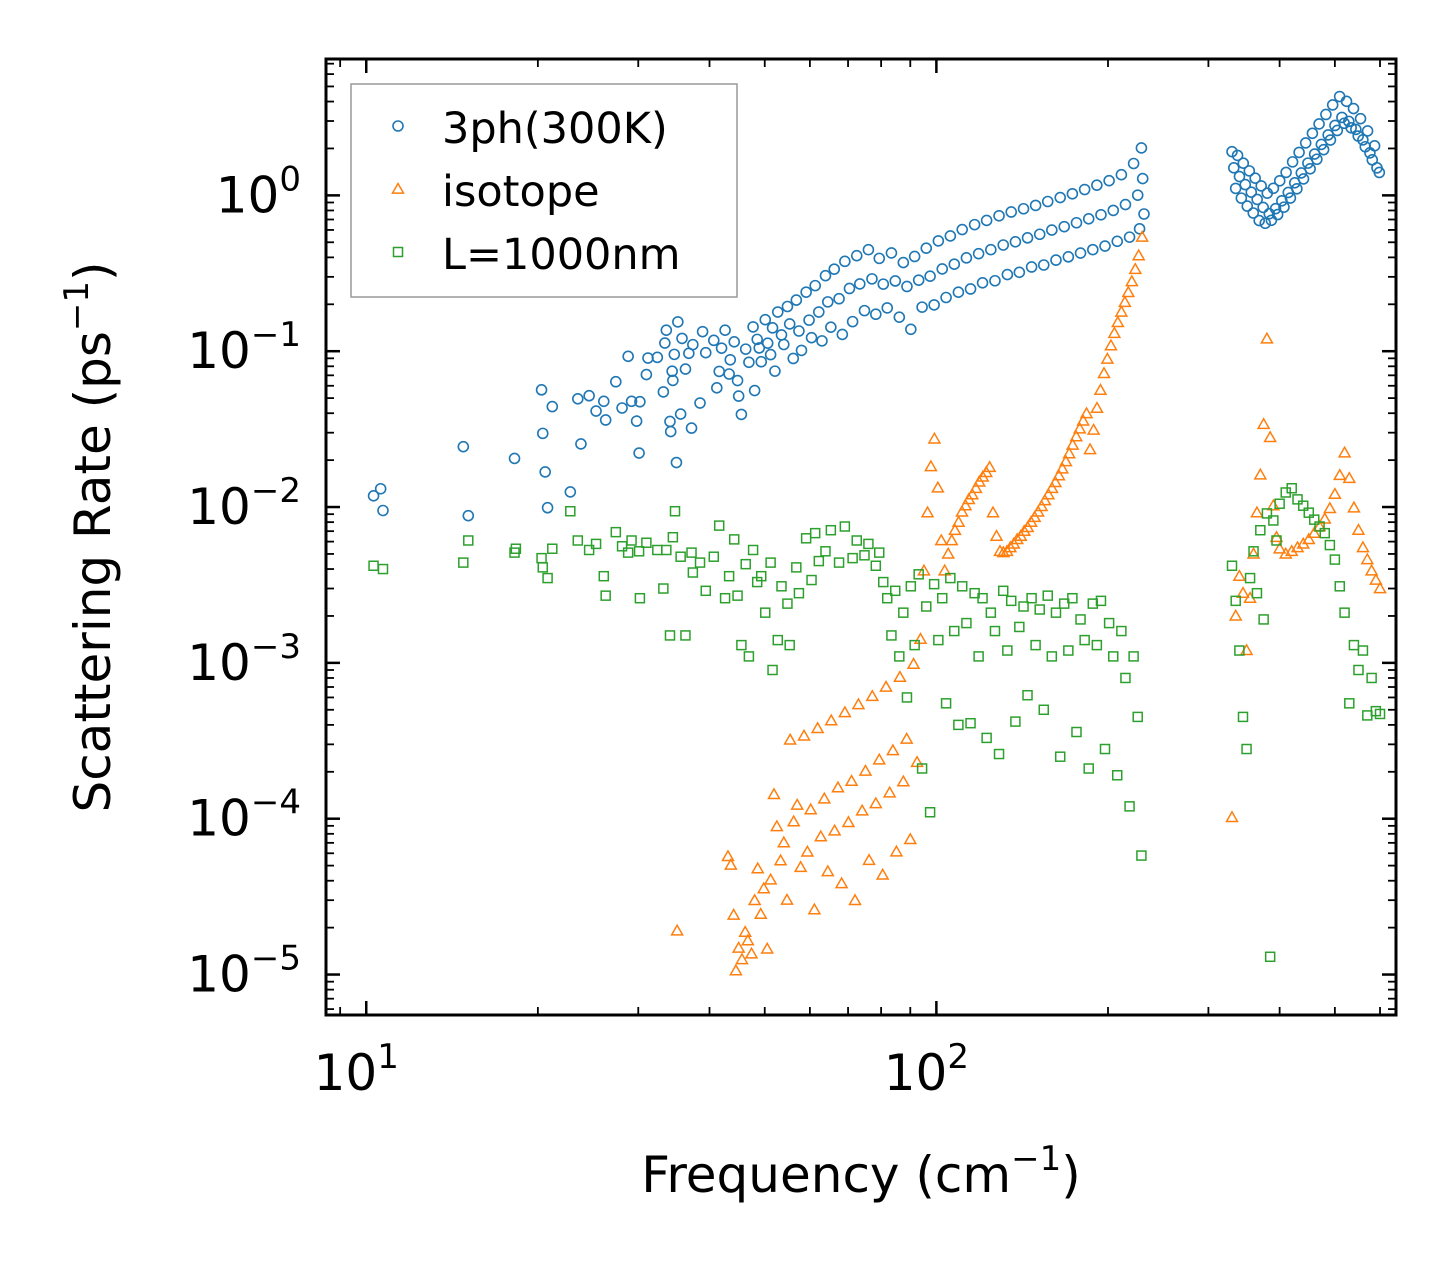 Image resolution: width=1455 pixels, height=1269 pixels. What do you see at coordinates (521, 192) in the screenshot?
I see `legend-label: isotope` at bounding box center [521, 192].